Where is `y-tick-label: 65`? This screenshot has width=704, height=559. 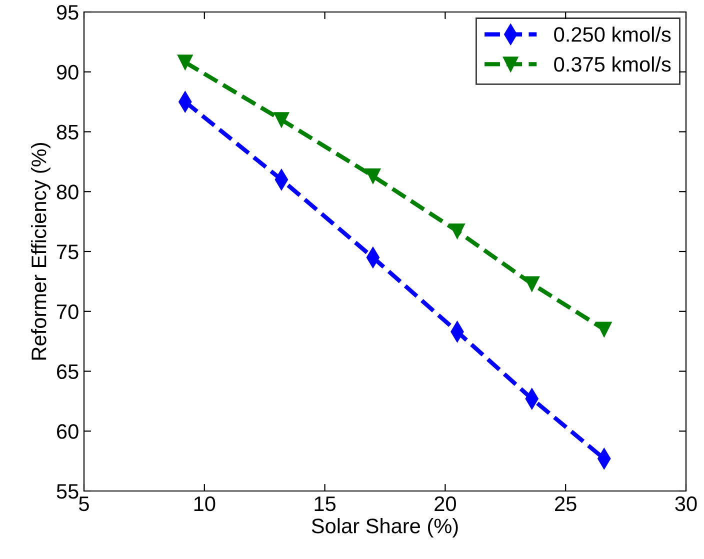 y-tick-label: 65 is located at coordinates (67, 372).